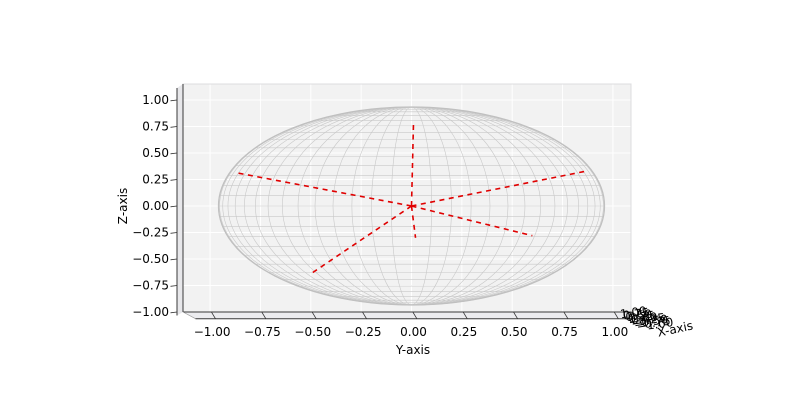 The height and width of the screenshot is (414, 802). Describe the element at coordinates (412, 350) in the screenshot. I see `y-axis-label: Y-axis` at that location.